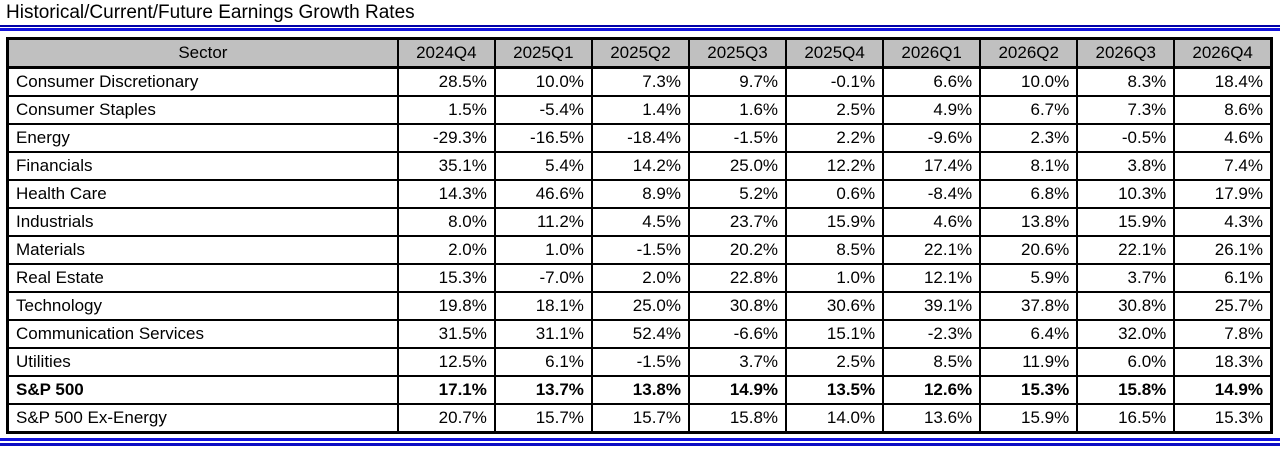  What do you see at coordinates (835, 334) in the screenshot?
I see `value-cell: 15.1%` at bounding box center [835, 334].